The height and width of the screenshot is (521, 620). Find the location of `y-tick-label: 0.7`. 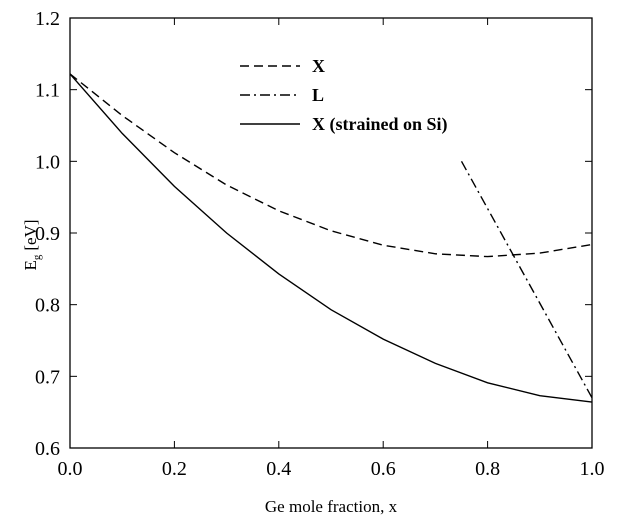

y-tick-label: 0.7 is located at coordinates (47, 377).